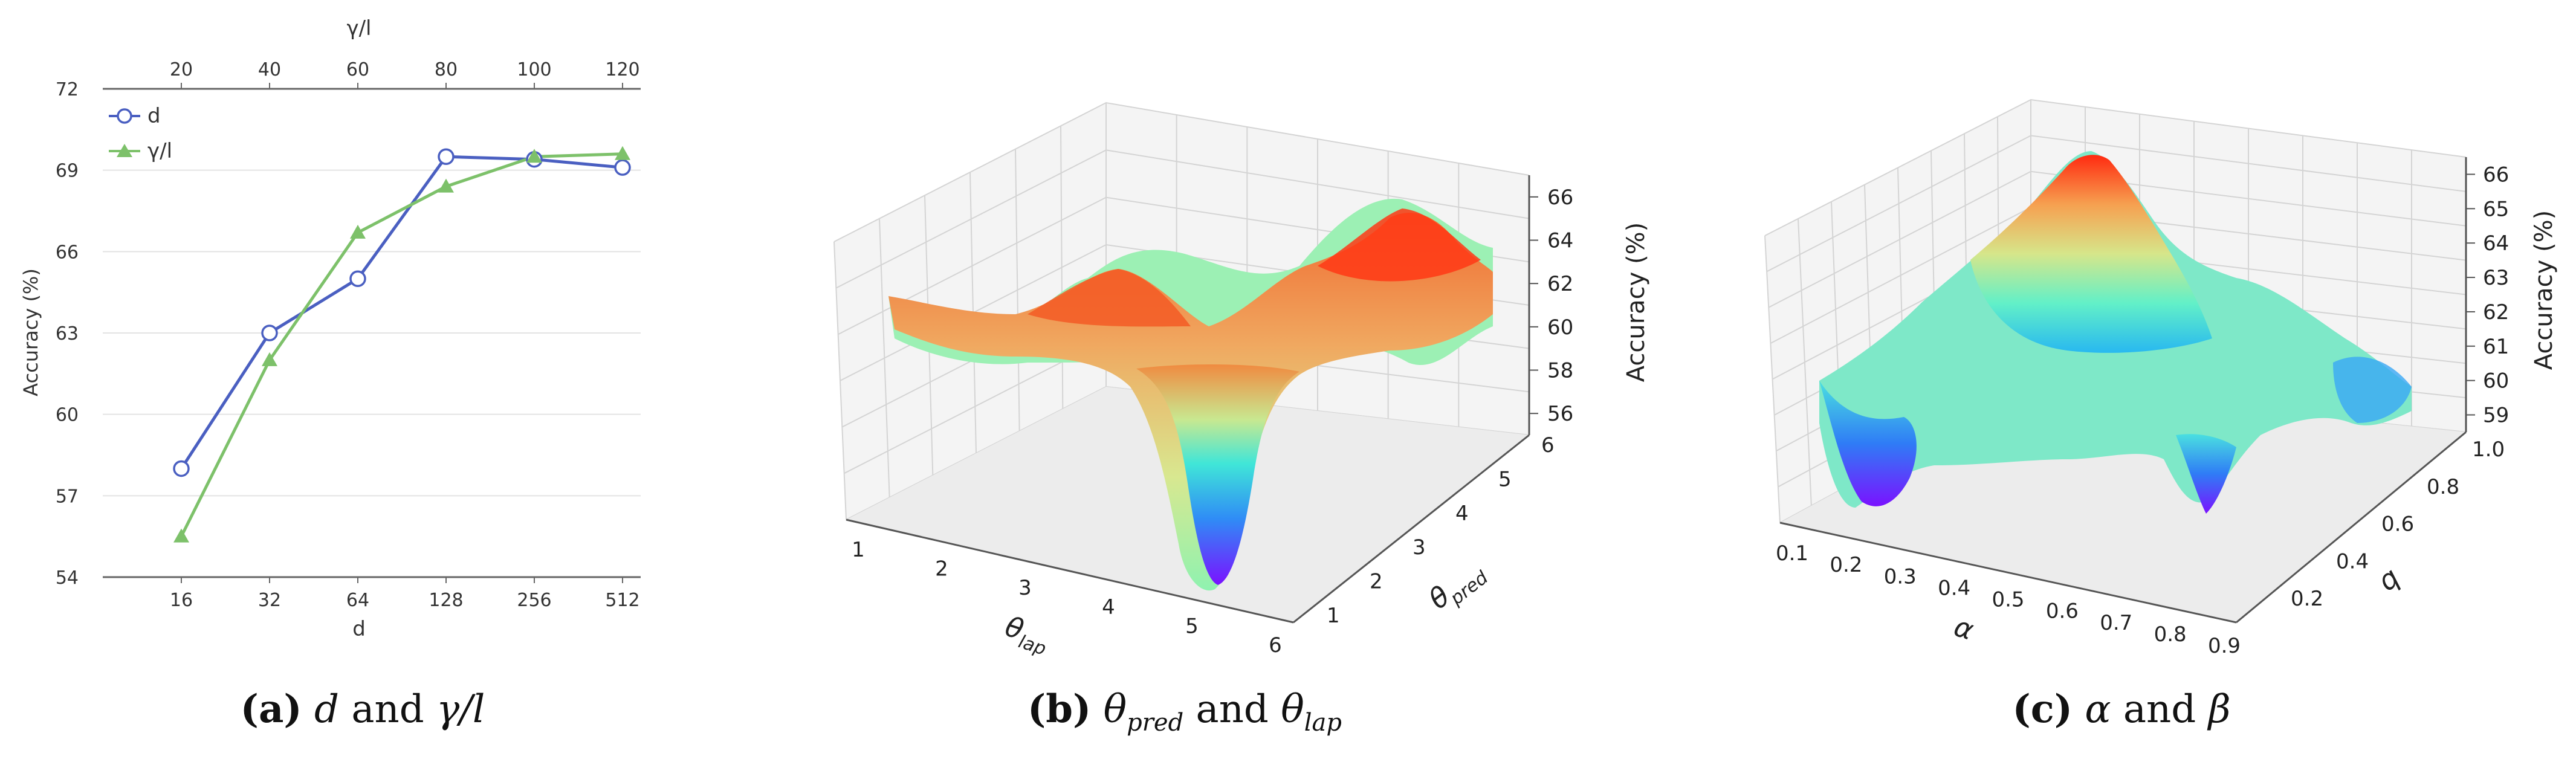  What do you see at coordinates (2389, 579) in the screenshot?
I see `panel-c-y-label: q` at bounding box center [2389, 579].